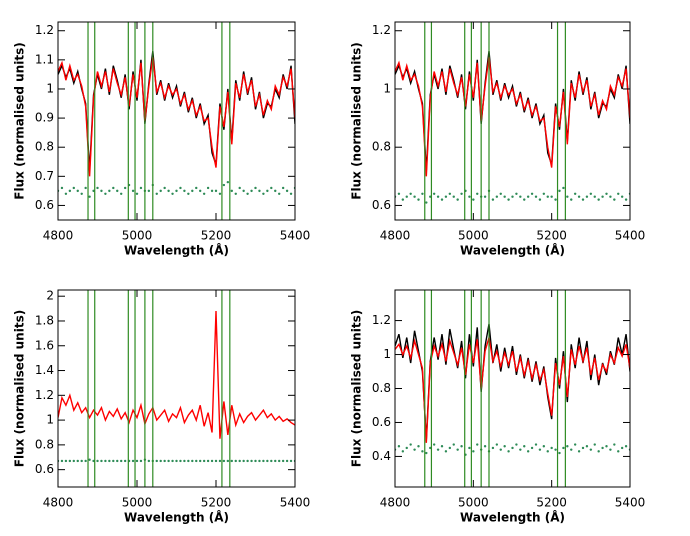  I want to click on plot-area, so click(512, 127).